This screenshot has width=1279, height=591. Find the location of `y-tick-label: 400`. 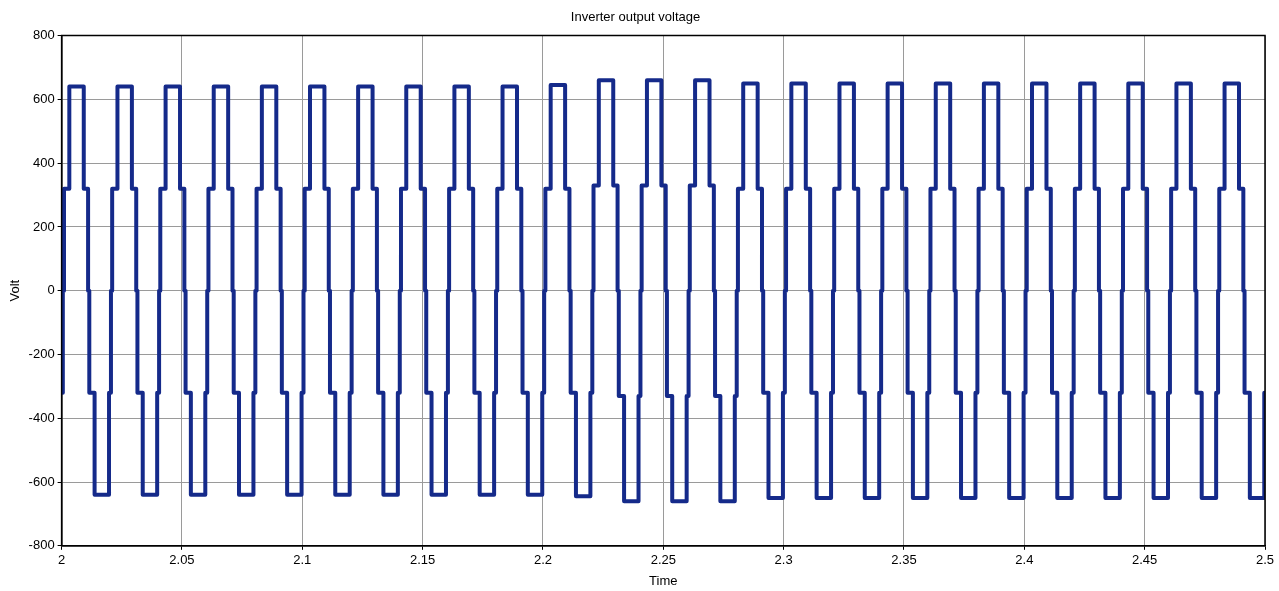

y-tick-label: 400 is located at coordinates (43, 162).